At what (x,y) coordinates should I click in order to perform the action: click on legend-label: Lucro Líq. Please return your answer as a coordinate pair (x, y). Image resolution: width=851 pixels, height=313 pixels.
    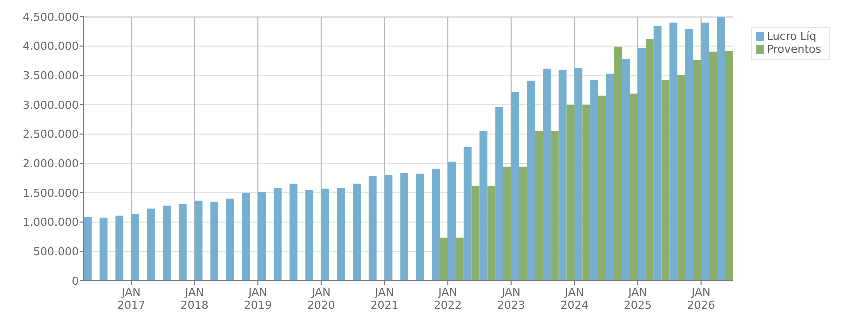
    Looking at the image, I should click on (792, 36).